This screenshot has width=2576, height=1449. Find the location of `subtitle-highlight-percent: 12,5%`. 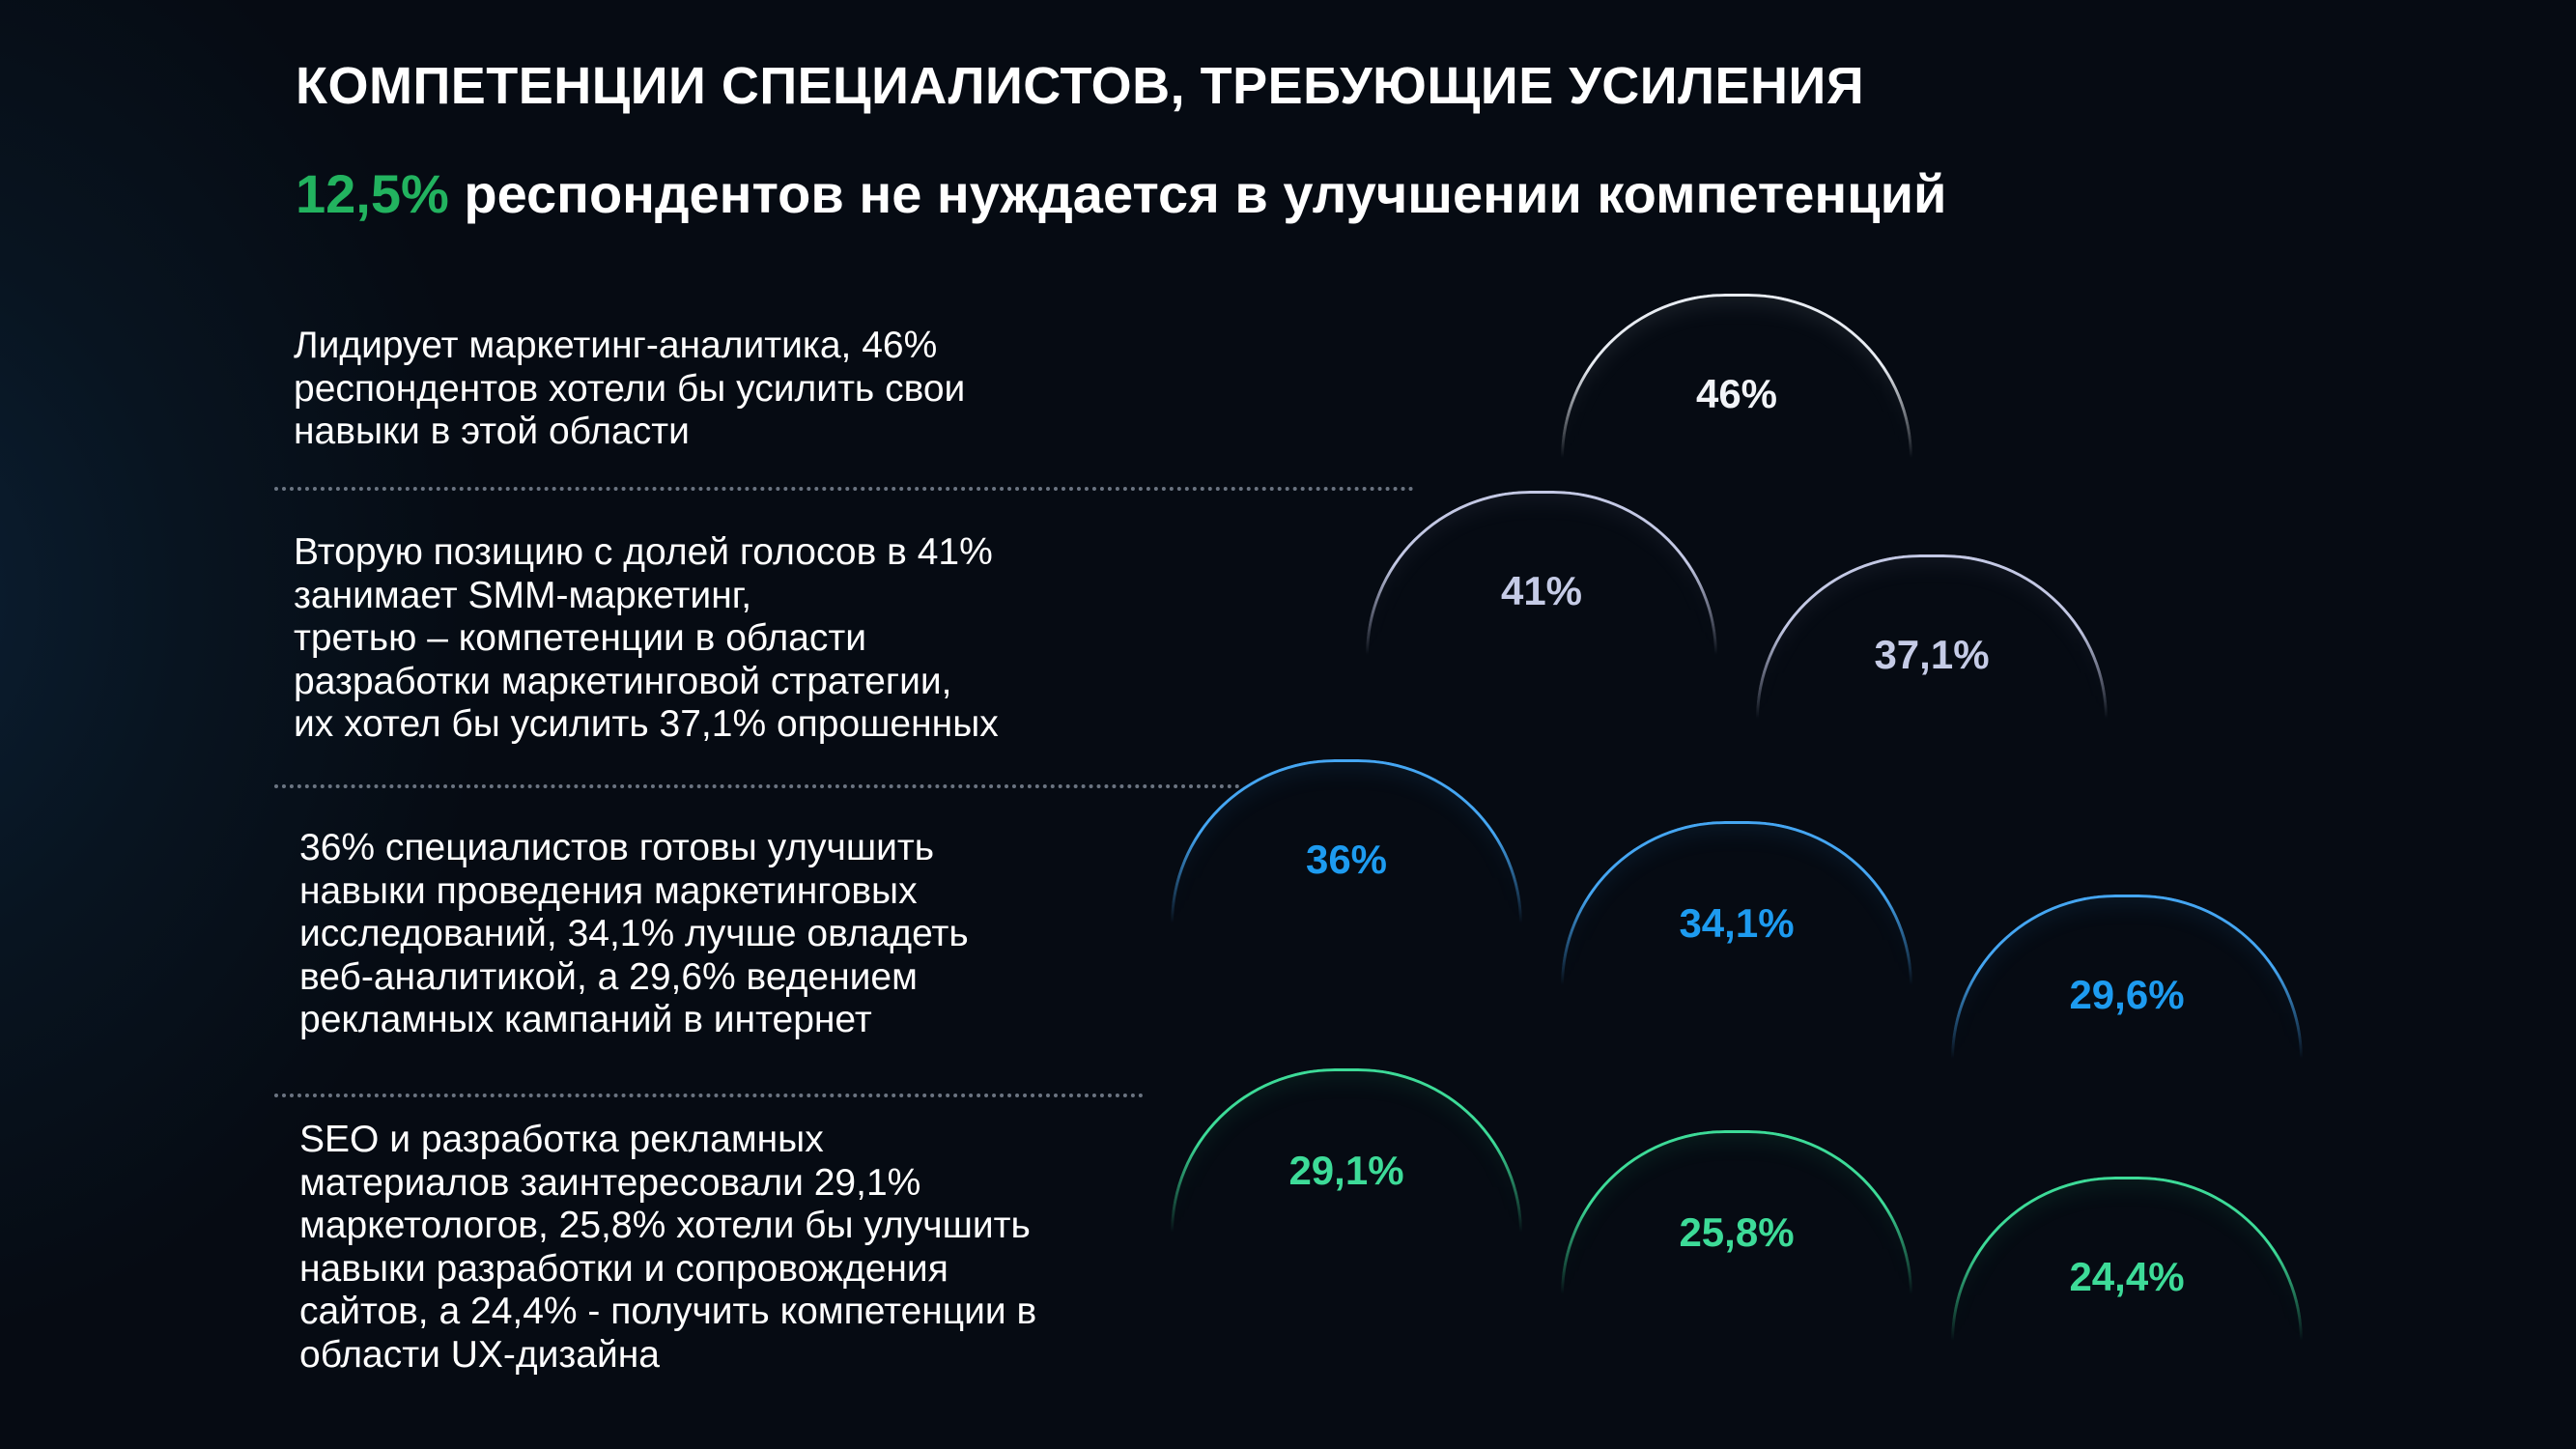

subtitle-highlight-percent: 12,5% is located at coordinates (372, 193).